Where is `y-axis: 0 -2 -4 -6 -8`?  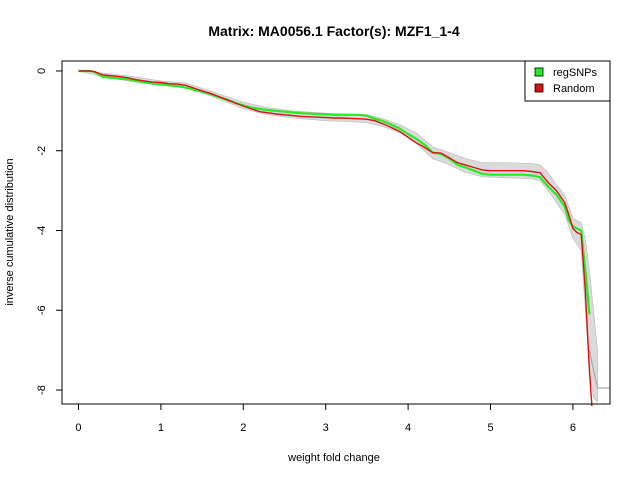
y-axis: 0 -2 -4 -6 -8 is located at coordinates (49, 231).